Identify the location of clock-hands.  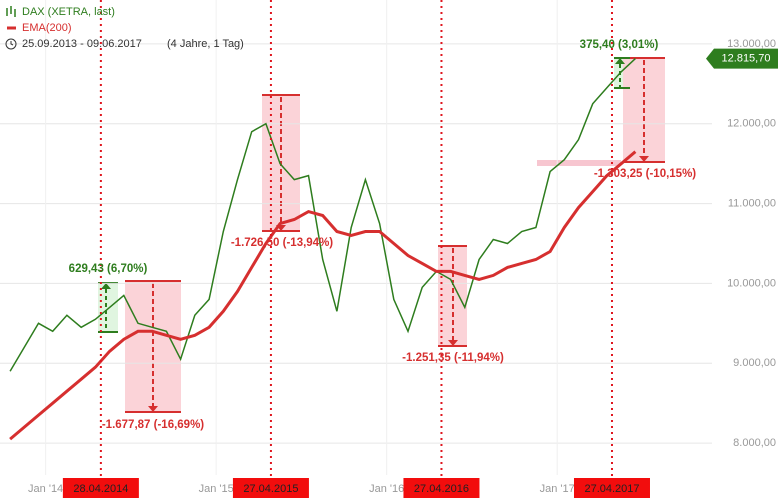
(12, 43).